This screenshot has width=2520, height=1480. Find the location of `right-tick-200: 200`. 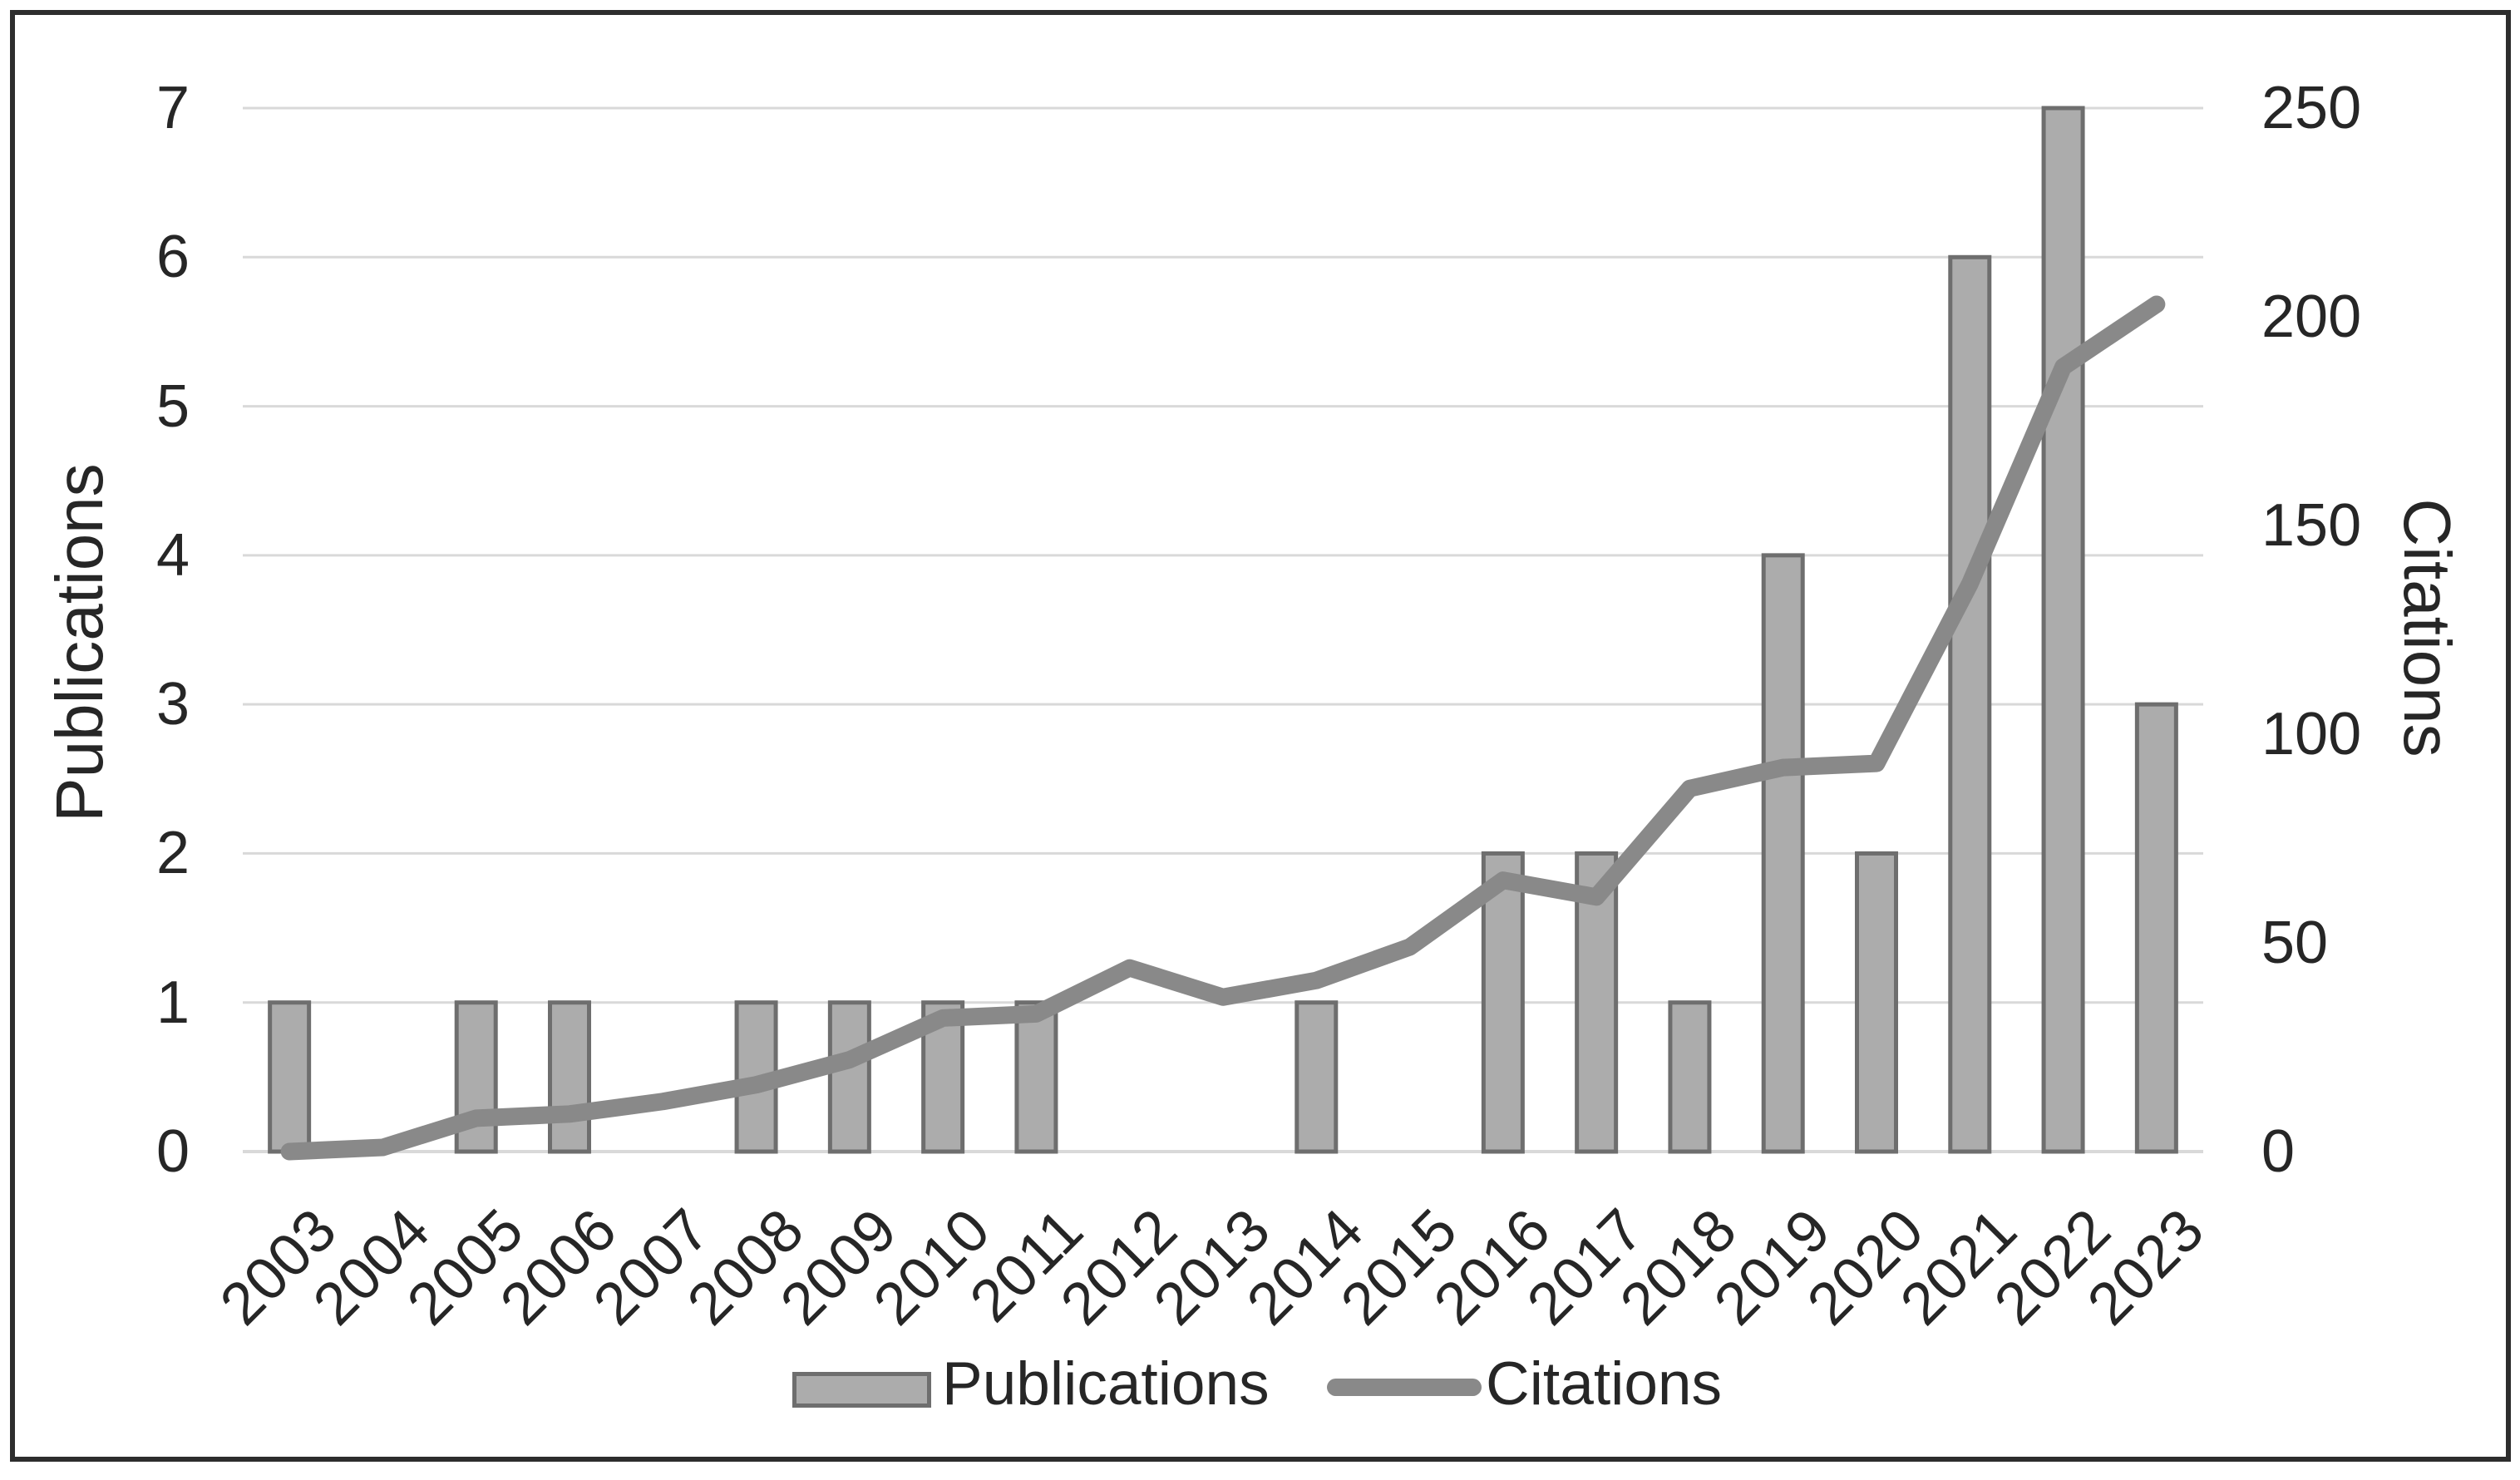

right-tick-200: 200 is located at coordinates (2311, 317).